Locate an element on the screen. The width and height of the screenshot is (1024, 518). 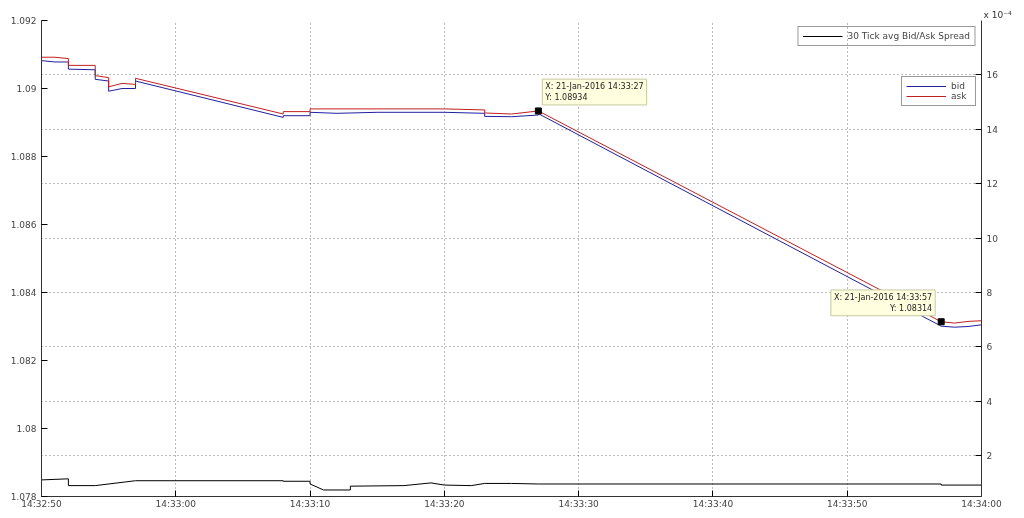
x-tick-label: 14:33:10 is located at coordinates (310, 503).